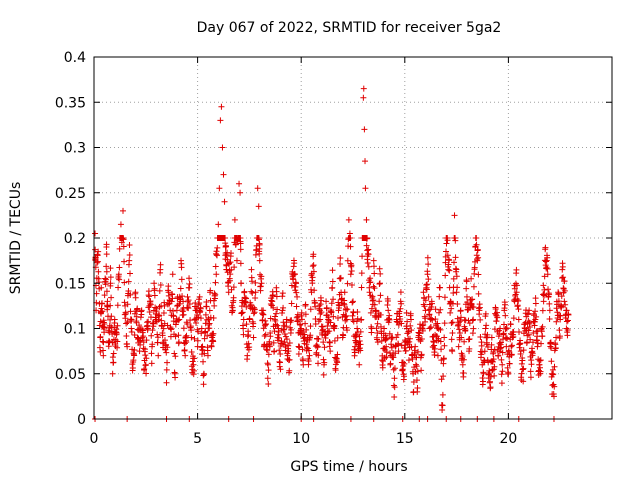 The width and height of the screenshot is (640, 480). What do you see at coordinates (75, 149) in the screenshot?
I see `y-tick-label: 0.3` at bounding box center [75, 149].